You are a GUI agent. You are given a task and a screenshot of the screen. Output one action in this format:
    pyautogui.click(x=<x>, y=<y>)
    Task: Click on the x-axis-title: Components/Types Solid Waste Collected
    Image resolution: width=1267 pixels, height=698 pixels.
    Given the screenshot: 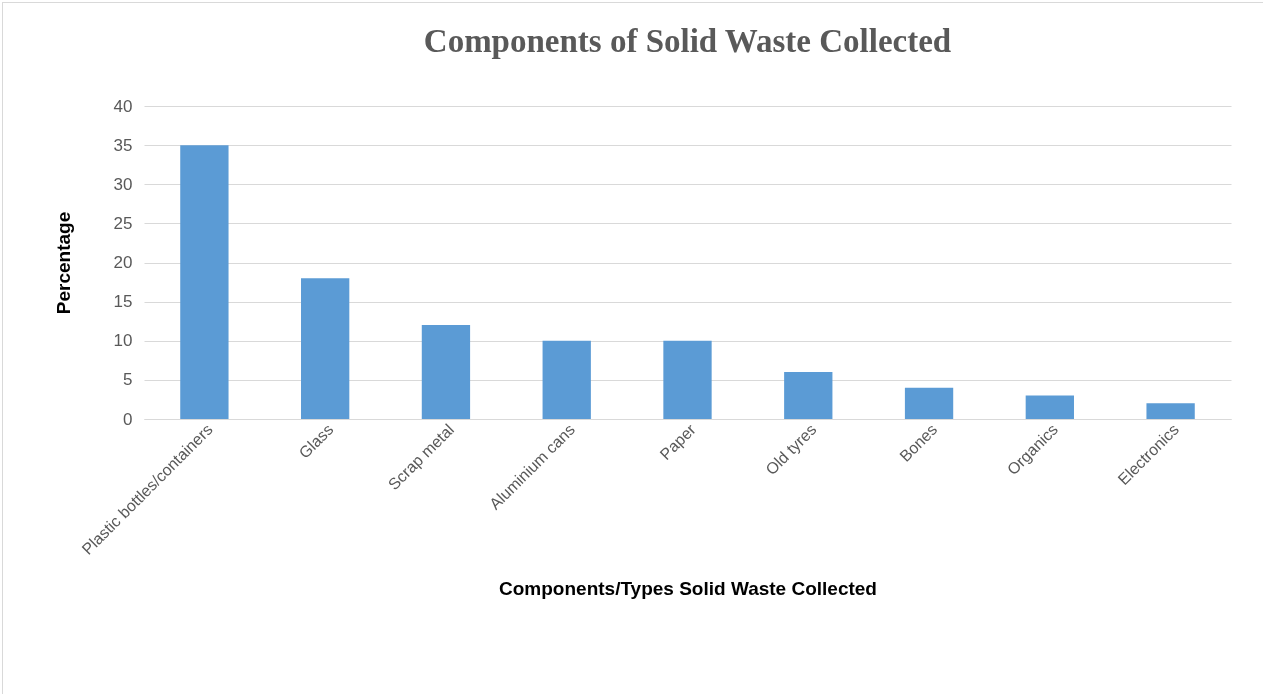 What is the action you would take?
    pyautogui.click(x=688, y=588)
    